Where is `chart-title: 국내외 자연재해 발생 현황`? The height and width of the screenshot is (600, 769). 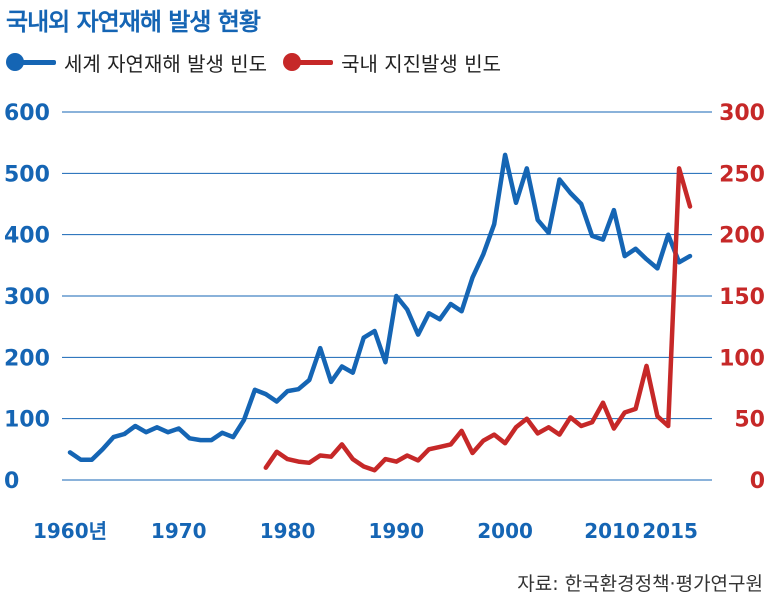
chart-title: 국내외 자연재해 발생 현황 is located at coordinates (133, 22).